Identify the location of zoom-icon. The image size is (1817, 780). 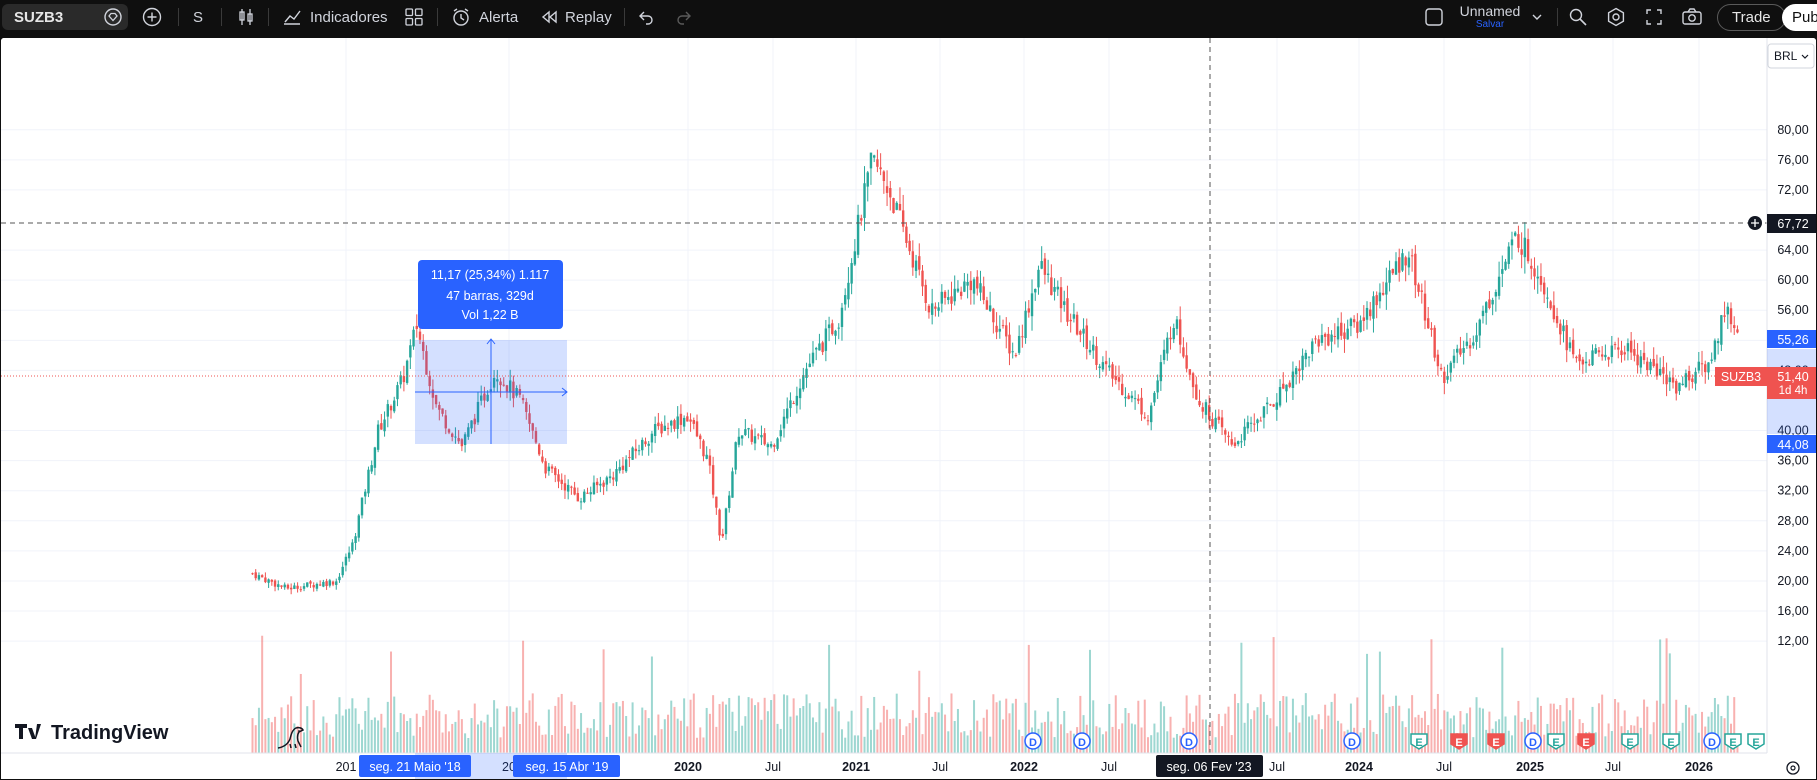
(1578, 17).